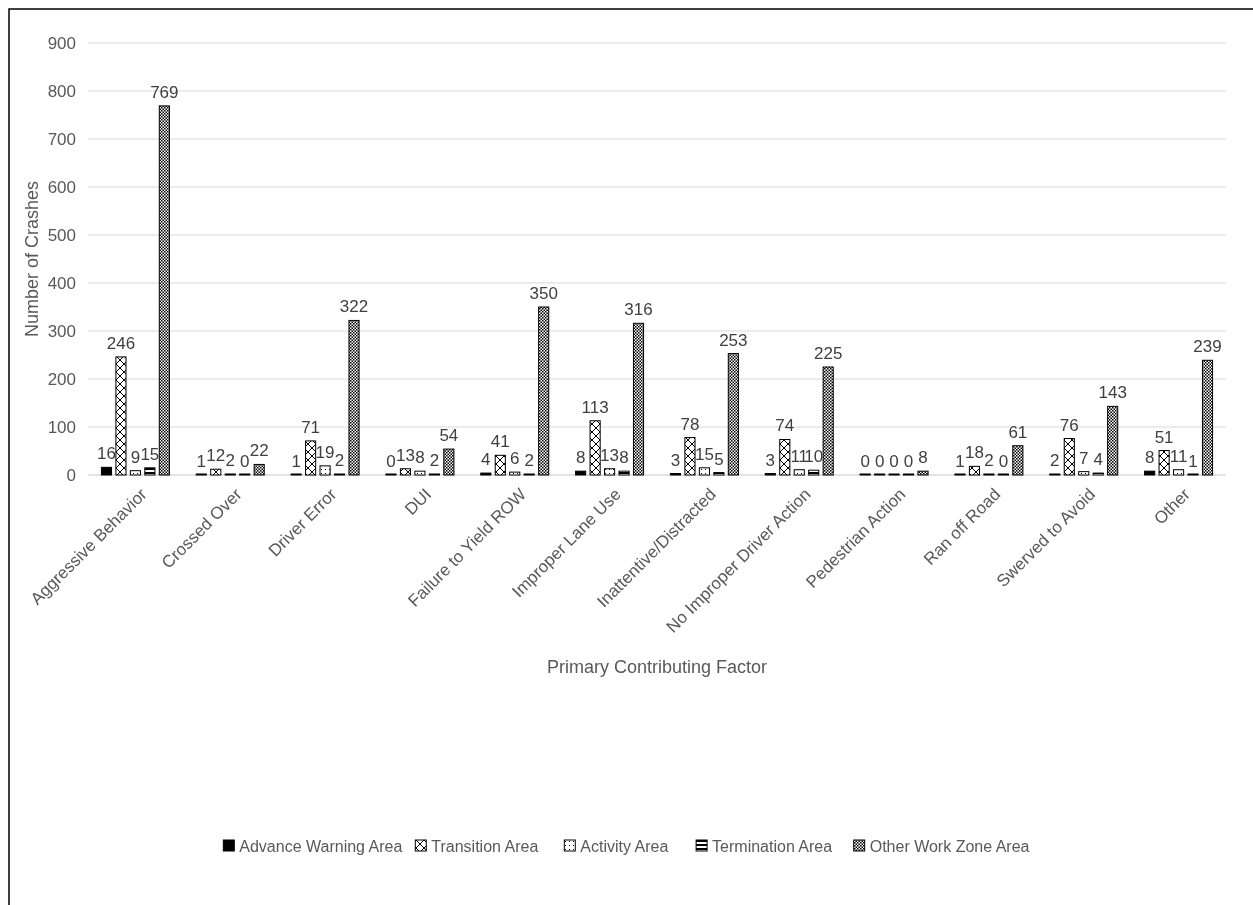 The height and width of the screenshot is (905, 1253). What do you see at coordinates (785, 426) in the screenshot?
I see `data-label: 74` at bounding box center [785, 426].